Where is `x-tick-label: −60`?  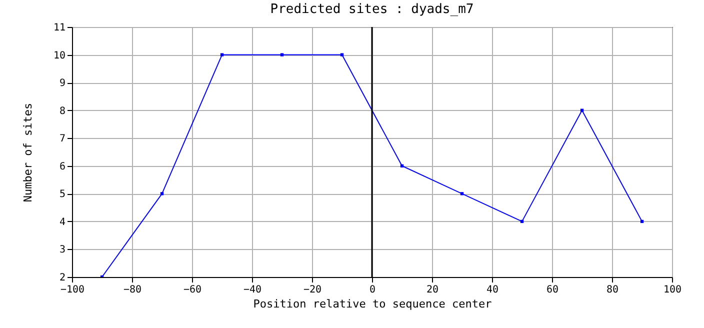 x-tick-label: −60 is located at coordinates (192, 290).